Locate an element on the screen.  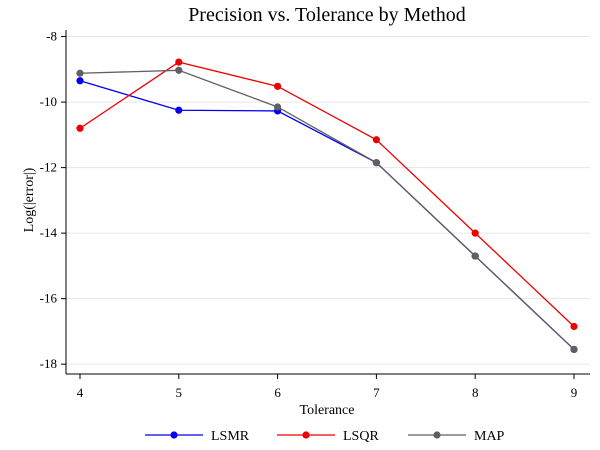
x-ticks: 4 5 6 7 8 9 is located at coordinates (327, 387).